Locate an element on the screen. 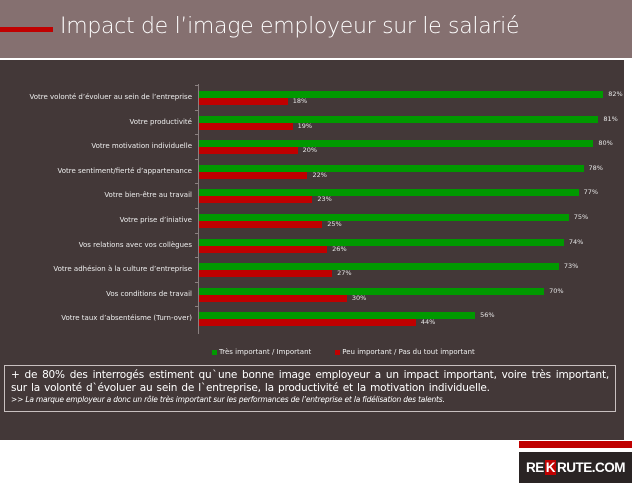 Image resolution: width=632 pixels, height=483 pixels. category-label: Votre prise d’iniative is located at coordinates (155, 220).